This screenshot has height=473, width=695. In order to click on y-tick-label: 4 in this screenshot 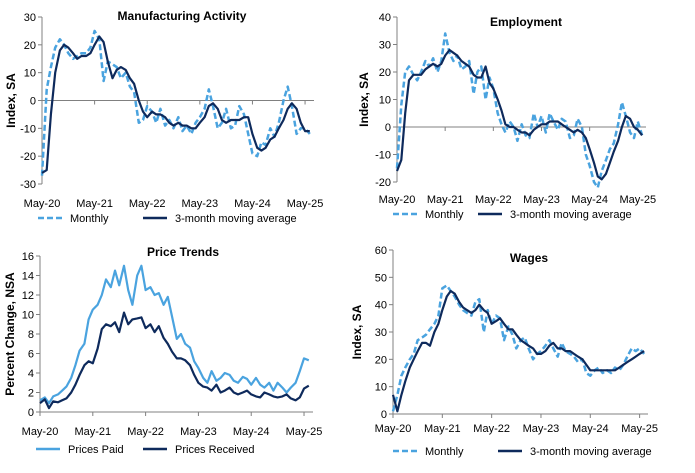, I will do `click(31, 374)`.